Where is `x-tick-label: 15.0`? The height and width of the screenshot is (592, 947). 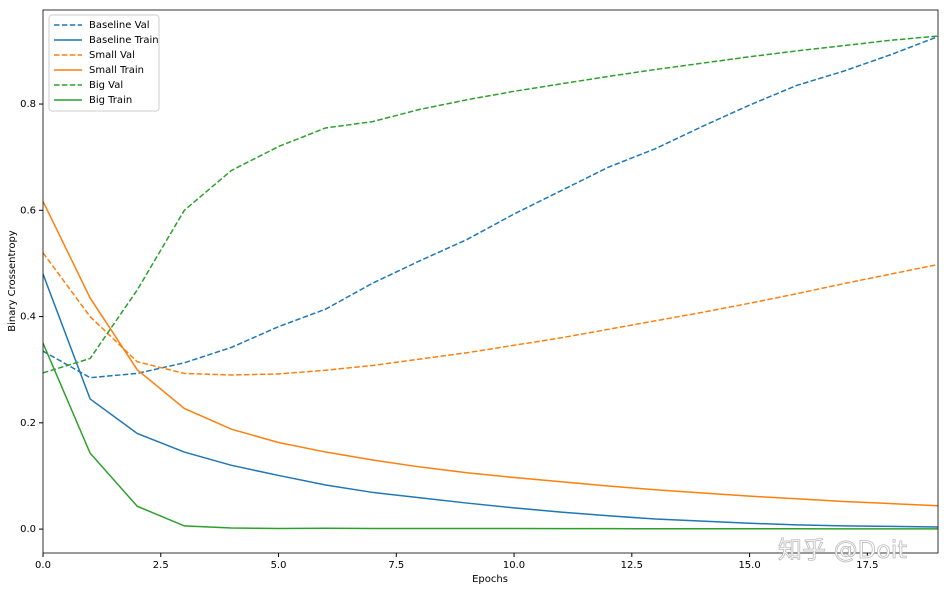
x-tick-label: 15.0 is located at coordinates (749, 565).